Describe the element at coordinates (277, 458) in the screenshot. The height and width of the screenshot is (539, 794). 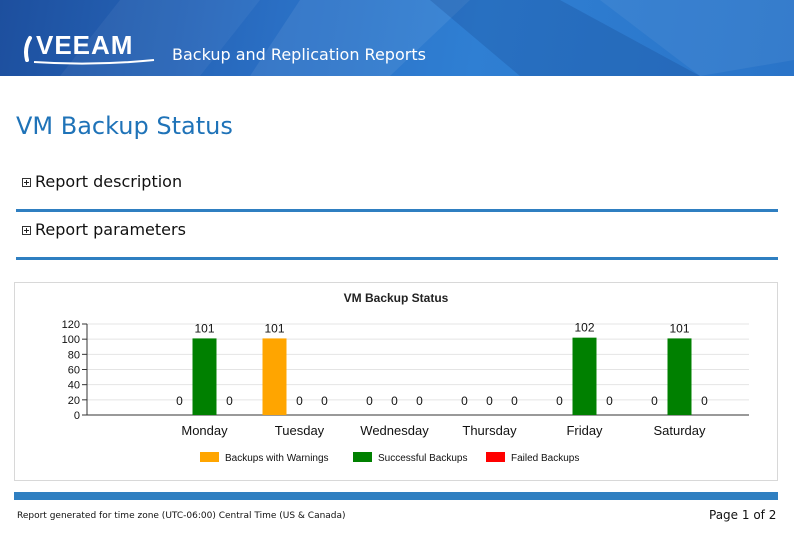
I see `legend-label: Backups with Warnings` at that location.